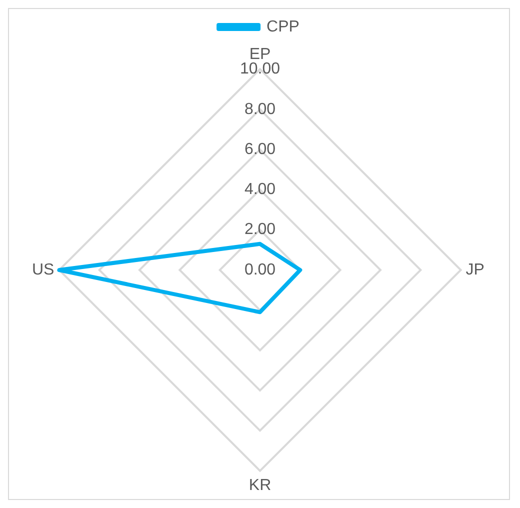 The height and width of the screenshot is (508, 520). I want to click on spoke-label: EP, so click(260, 55).